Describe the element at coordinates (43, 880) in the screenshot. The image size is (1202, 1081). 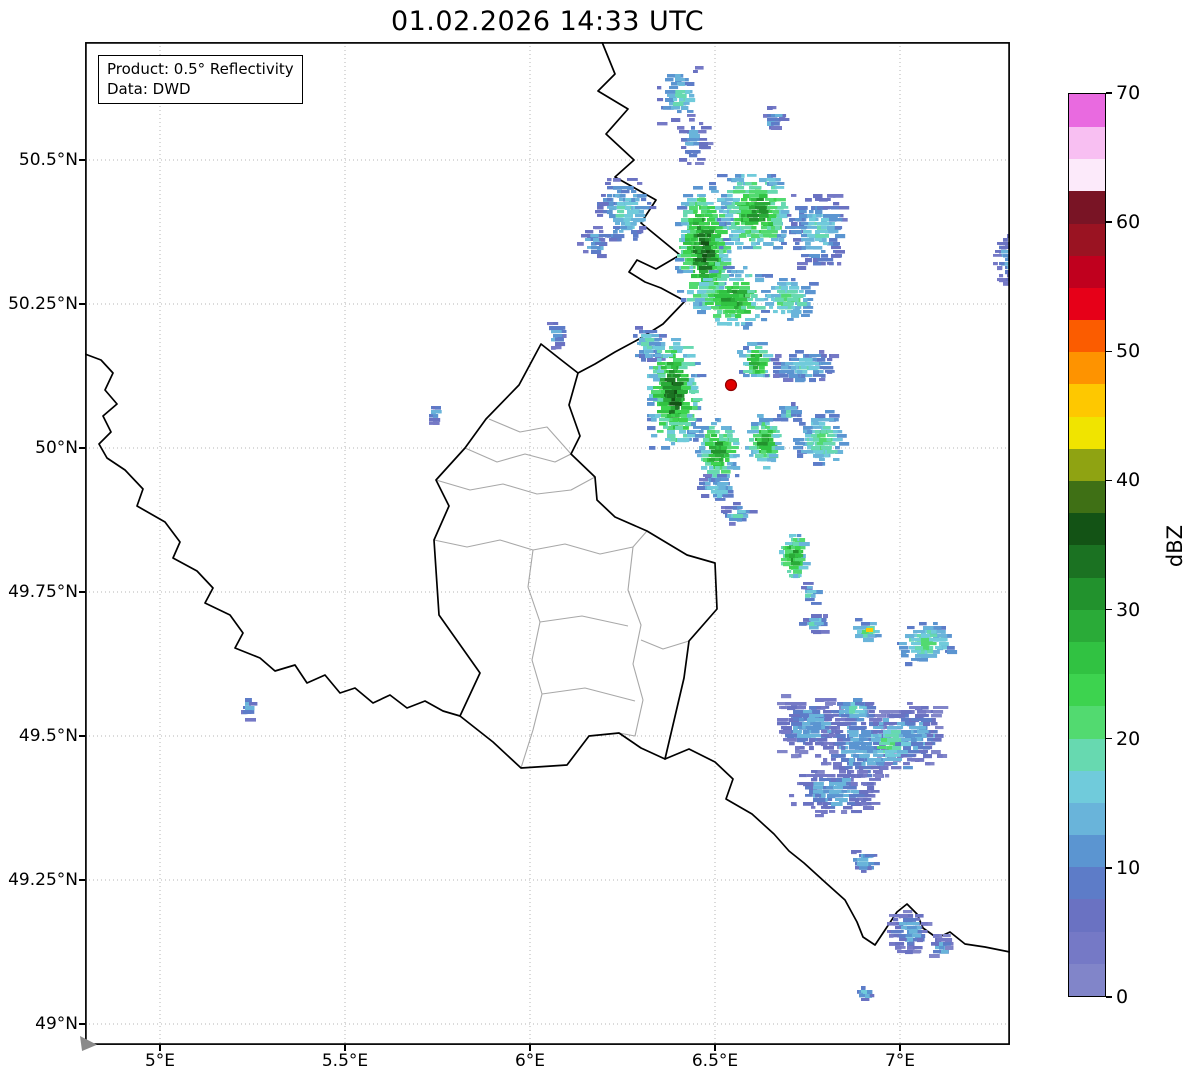
I see `y-tick-label: 49.25°N` at that location.